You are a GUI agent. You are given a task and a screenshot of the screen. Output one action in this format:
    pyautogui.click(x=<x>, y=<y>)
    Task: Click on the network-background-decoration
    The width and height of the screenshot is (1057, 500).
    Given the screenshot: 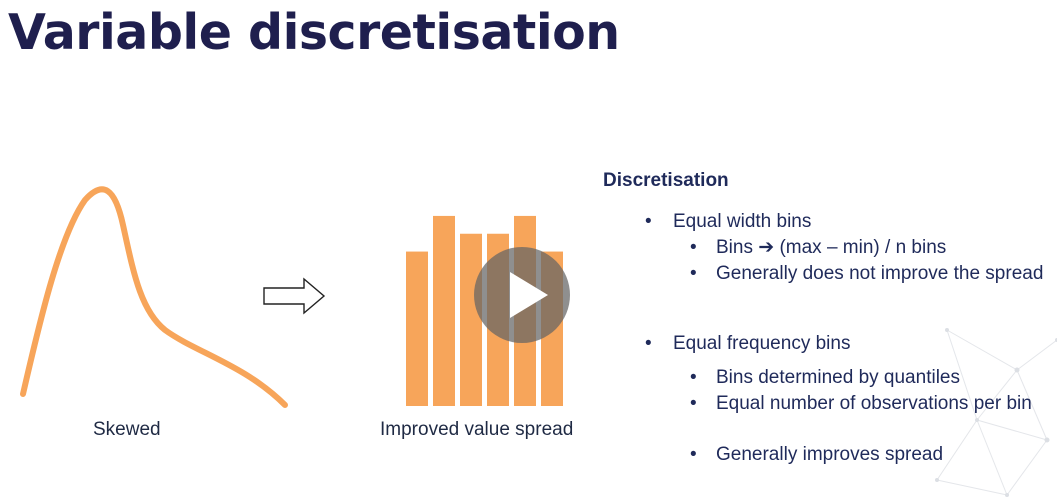 What is the action you would take?
    pyautogui.click(x=996, y=412)
    